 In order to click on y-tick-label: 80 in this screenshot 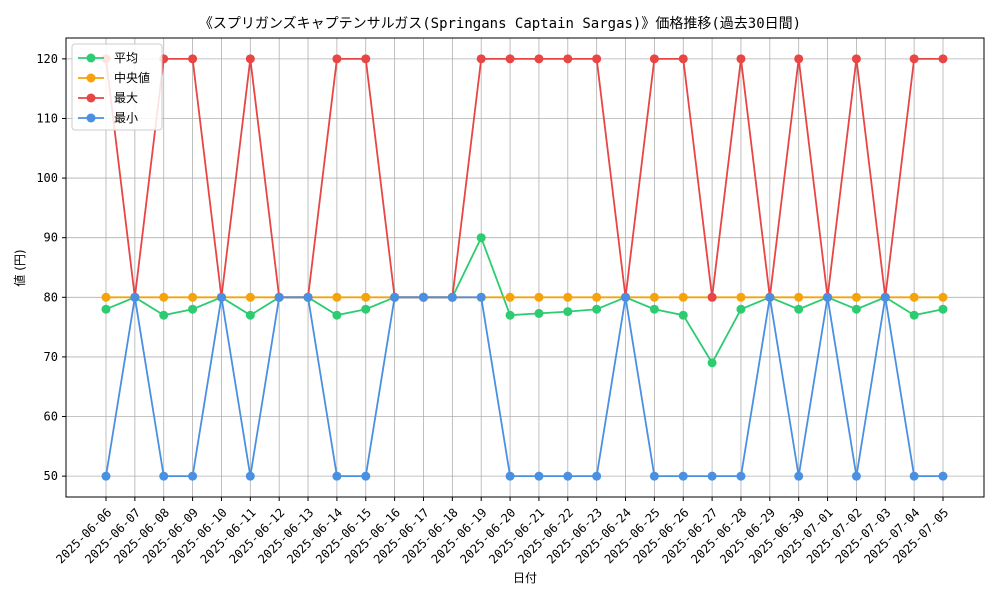, I will do `click(51, 297)`.